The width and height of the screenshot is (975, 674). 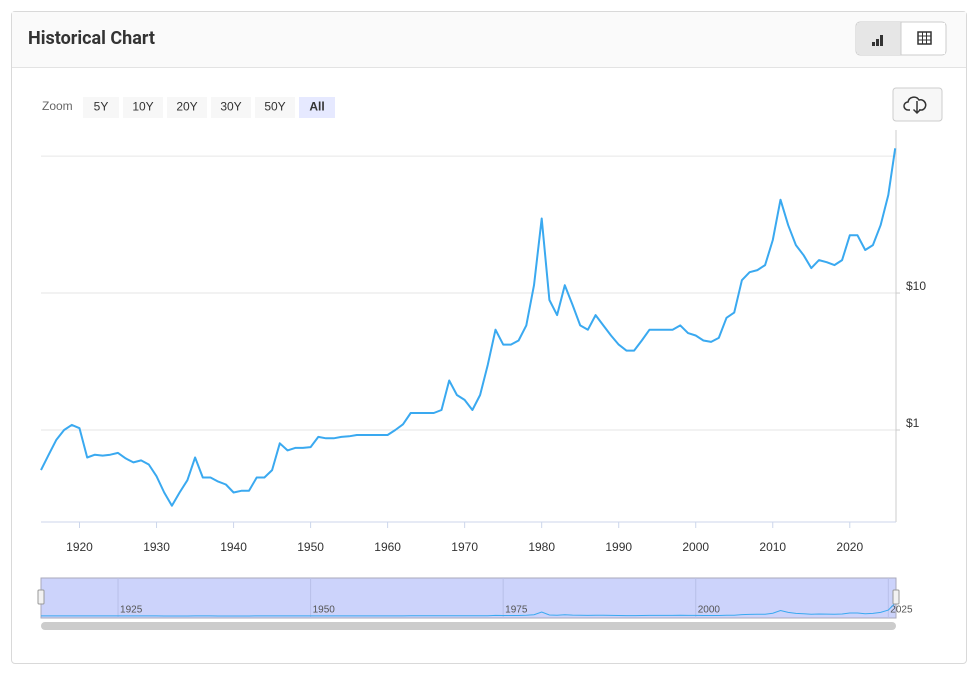 I want to click on x-tick-label: 2020, so click(x=849, y=547).